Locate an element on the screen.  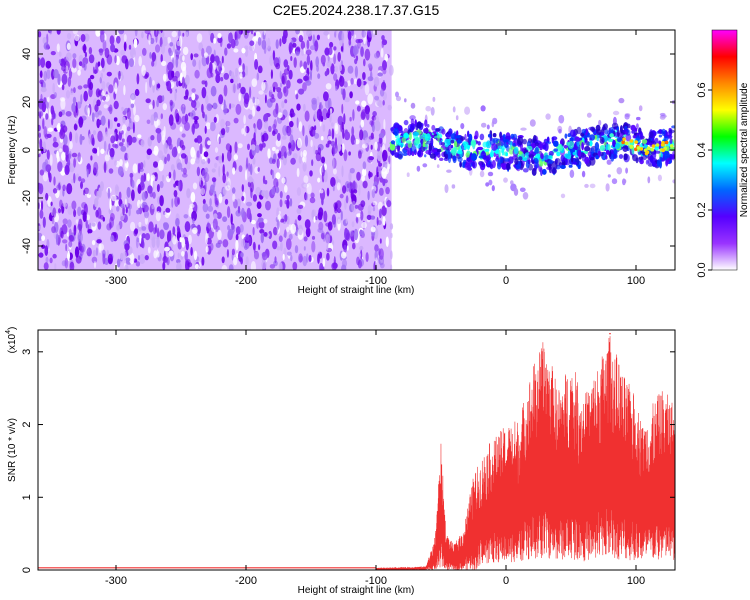
snr-x-label: Height of straight line (km) is located at coordinates (356, 590).